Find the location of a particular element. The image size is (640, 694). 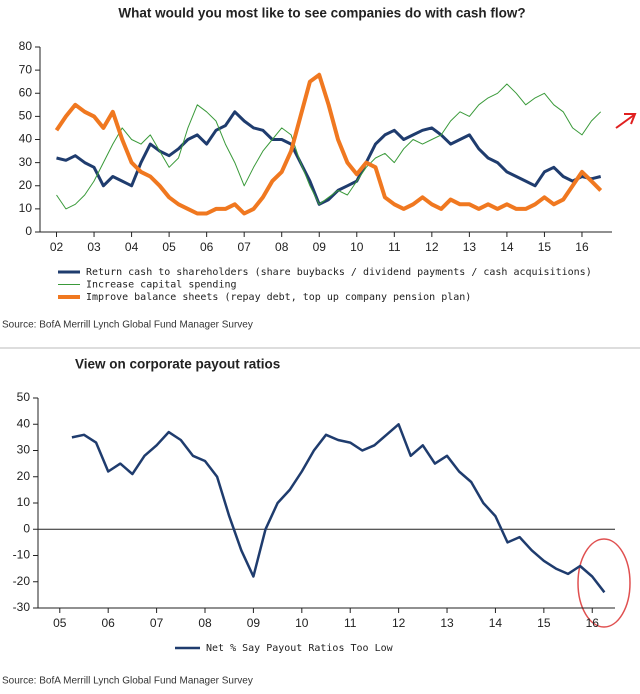

highlight-circle is located at coordinates (604, 583).